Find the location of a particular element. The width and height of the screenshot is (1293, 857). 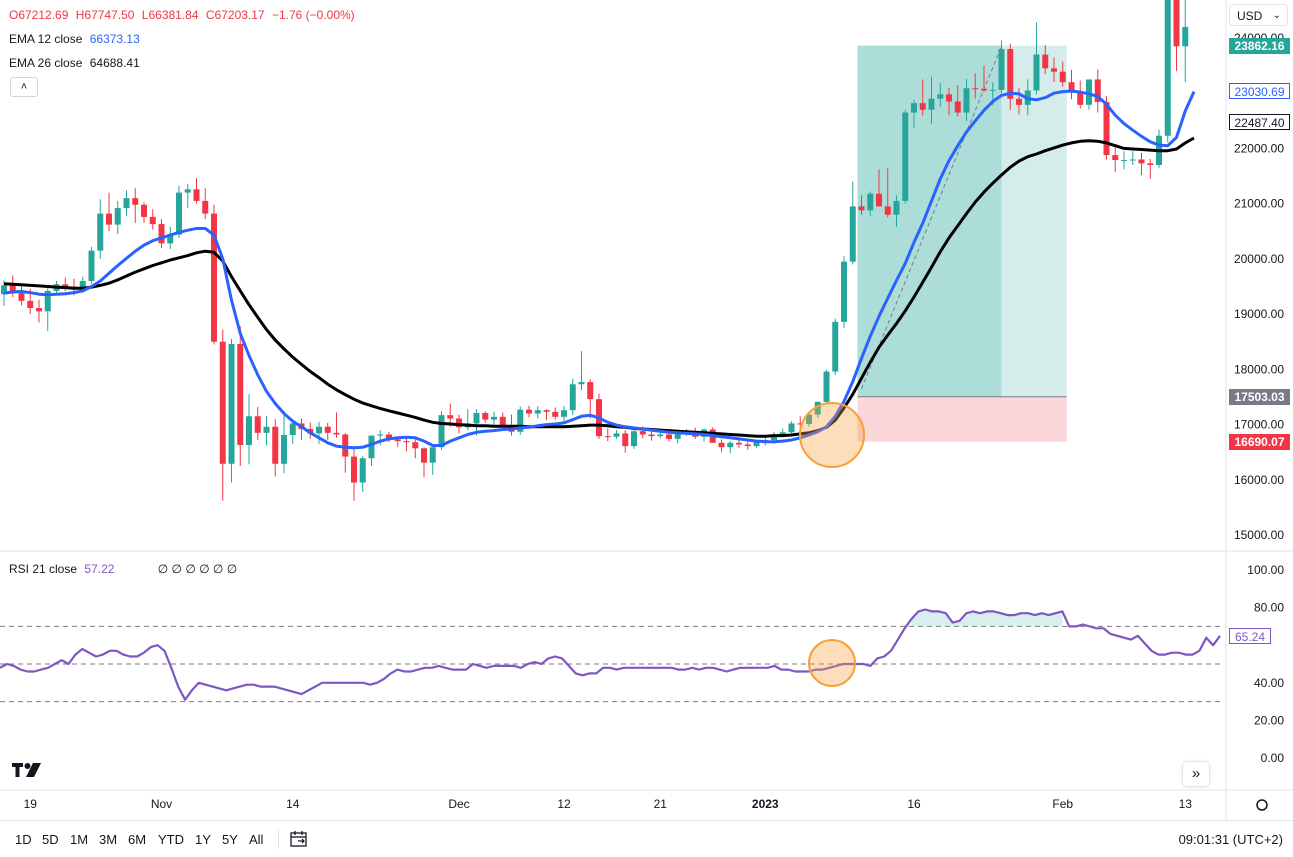

period-1m: 1M is located at coordinates (79, 839).